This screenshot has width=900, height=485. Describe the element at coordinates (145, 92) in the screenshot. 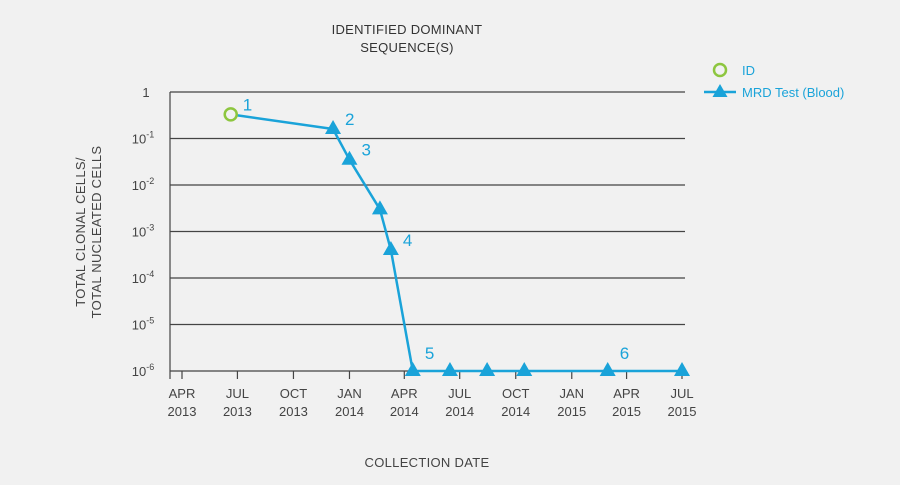

I see `y-tick-label: 1` at that location.